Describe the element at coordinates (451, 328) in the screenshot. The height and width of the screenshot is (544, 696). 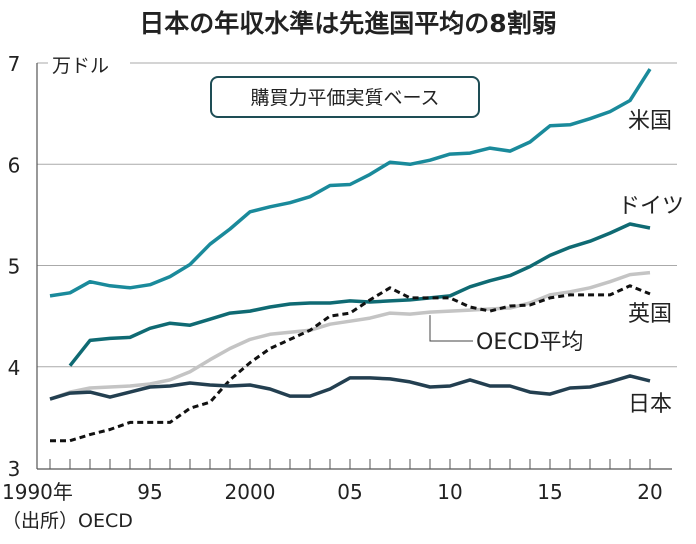
I see `oecd-leader-line` at that location.